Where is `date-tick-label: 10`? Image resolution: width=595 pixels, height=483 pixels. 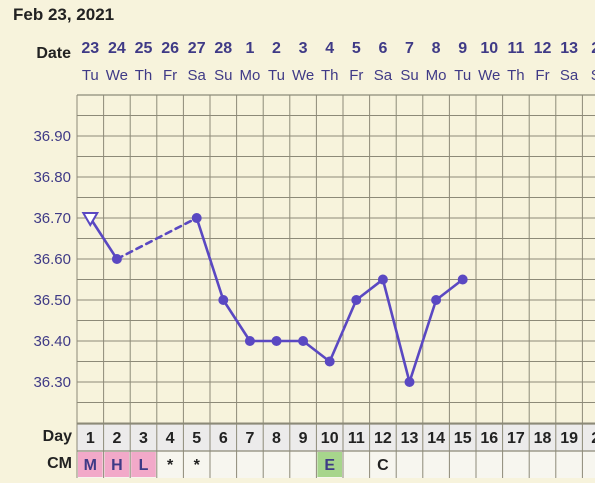 date-tick-label: 10 is located at coordinates (489, 48).